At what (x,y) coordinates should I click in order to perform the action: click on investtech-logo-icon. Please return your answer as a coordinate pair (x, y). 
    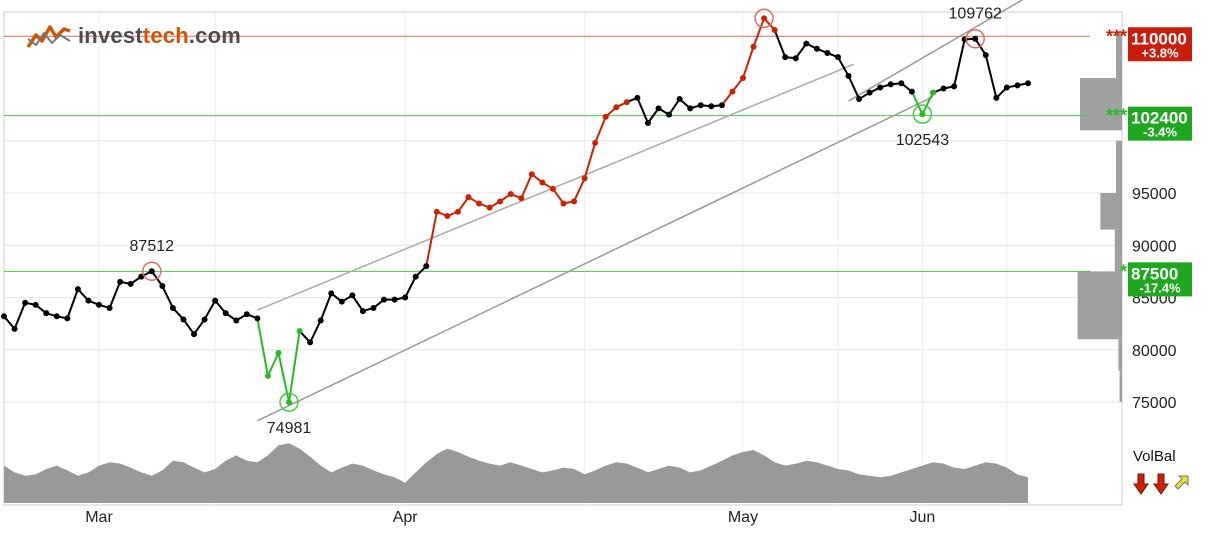
    Looking at the image, I should click on (48, 36).